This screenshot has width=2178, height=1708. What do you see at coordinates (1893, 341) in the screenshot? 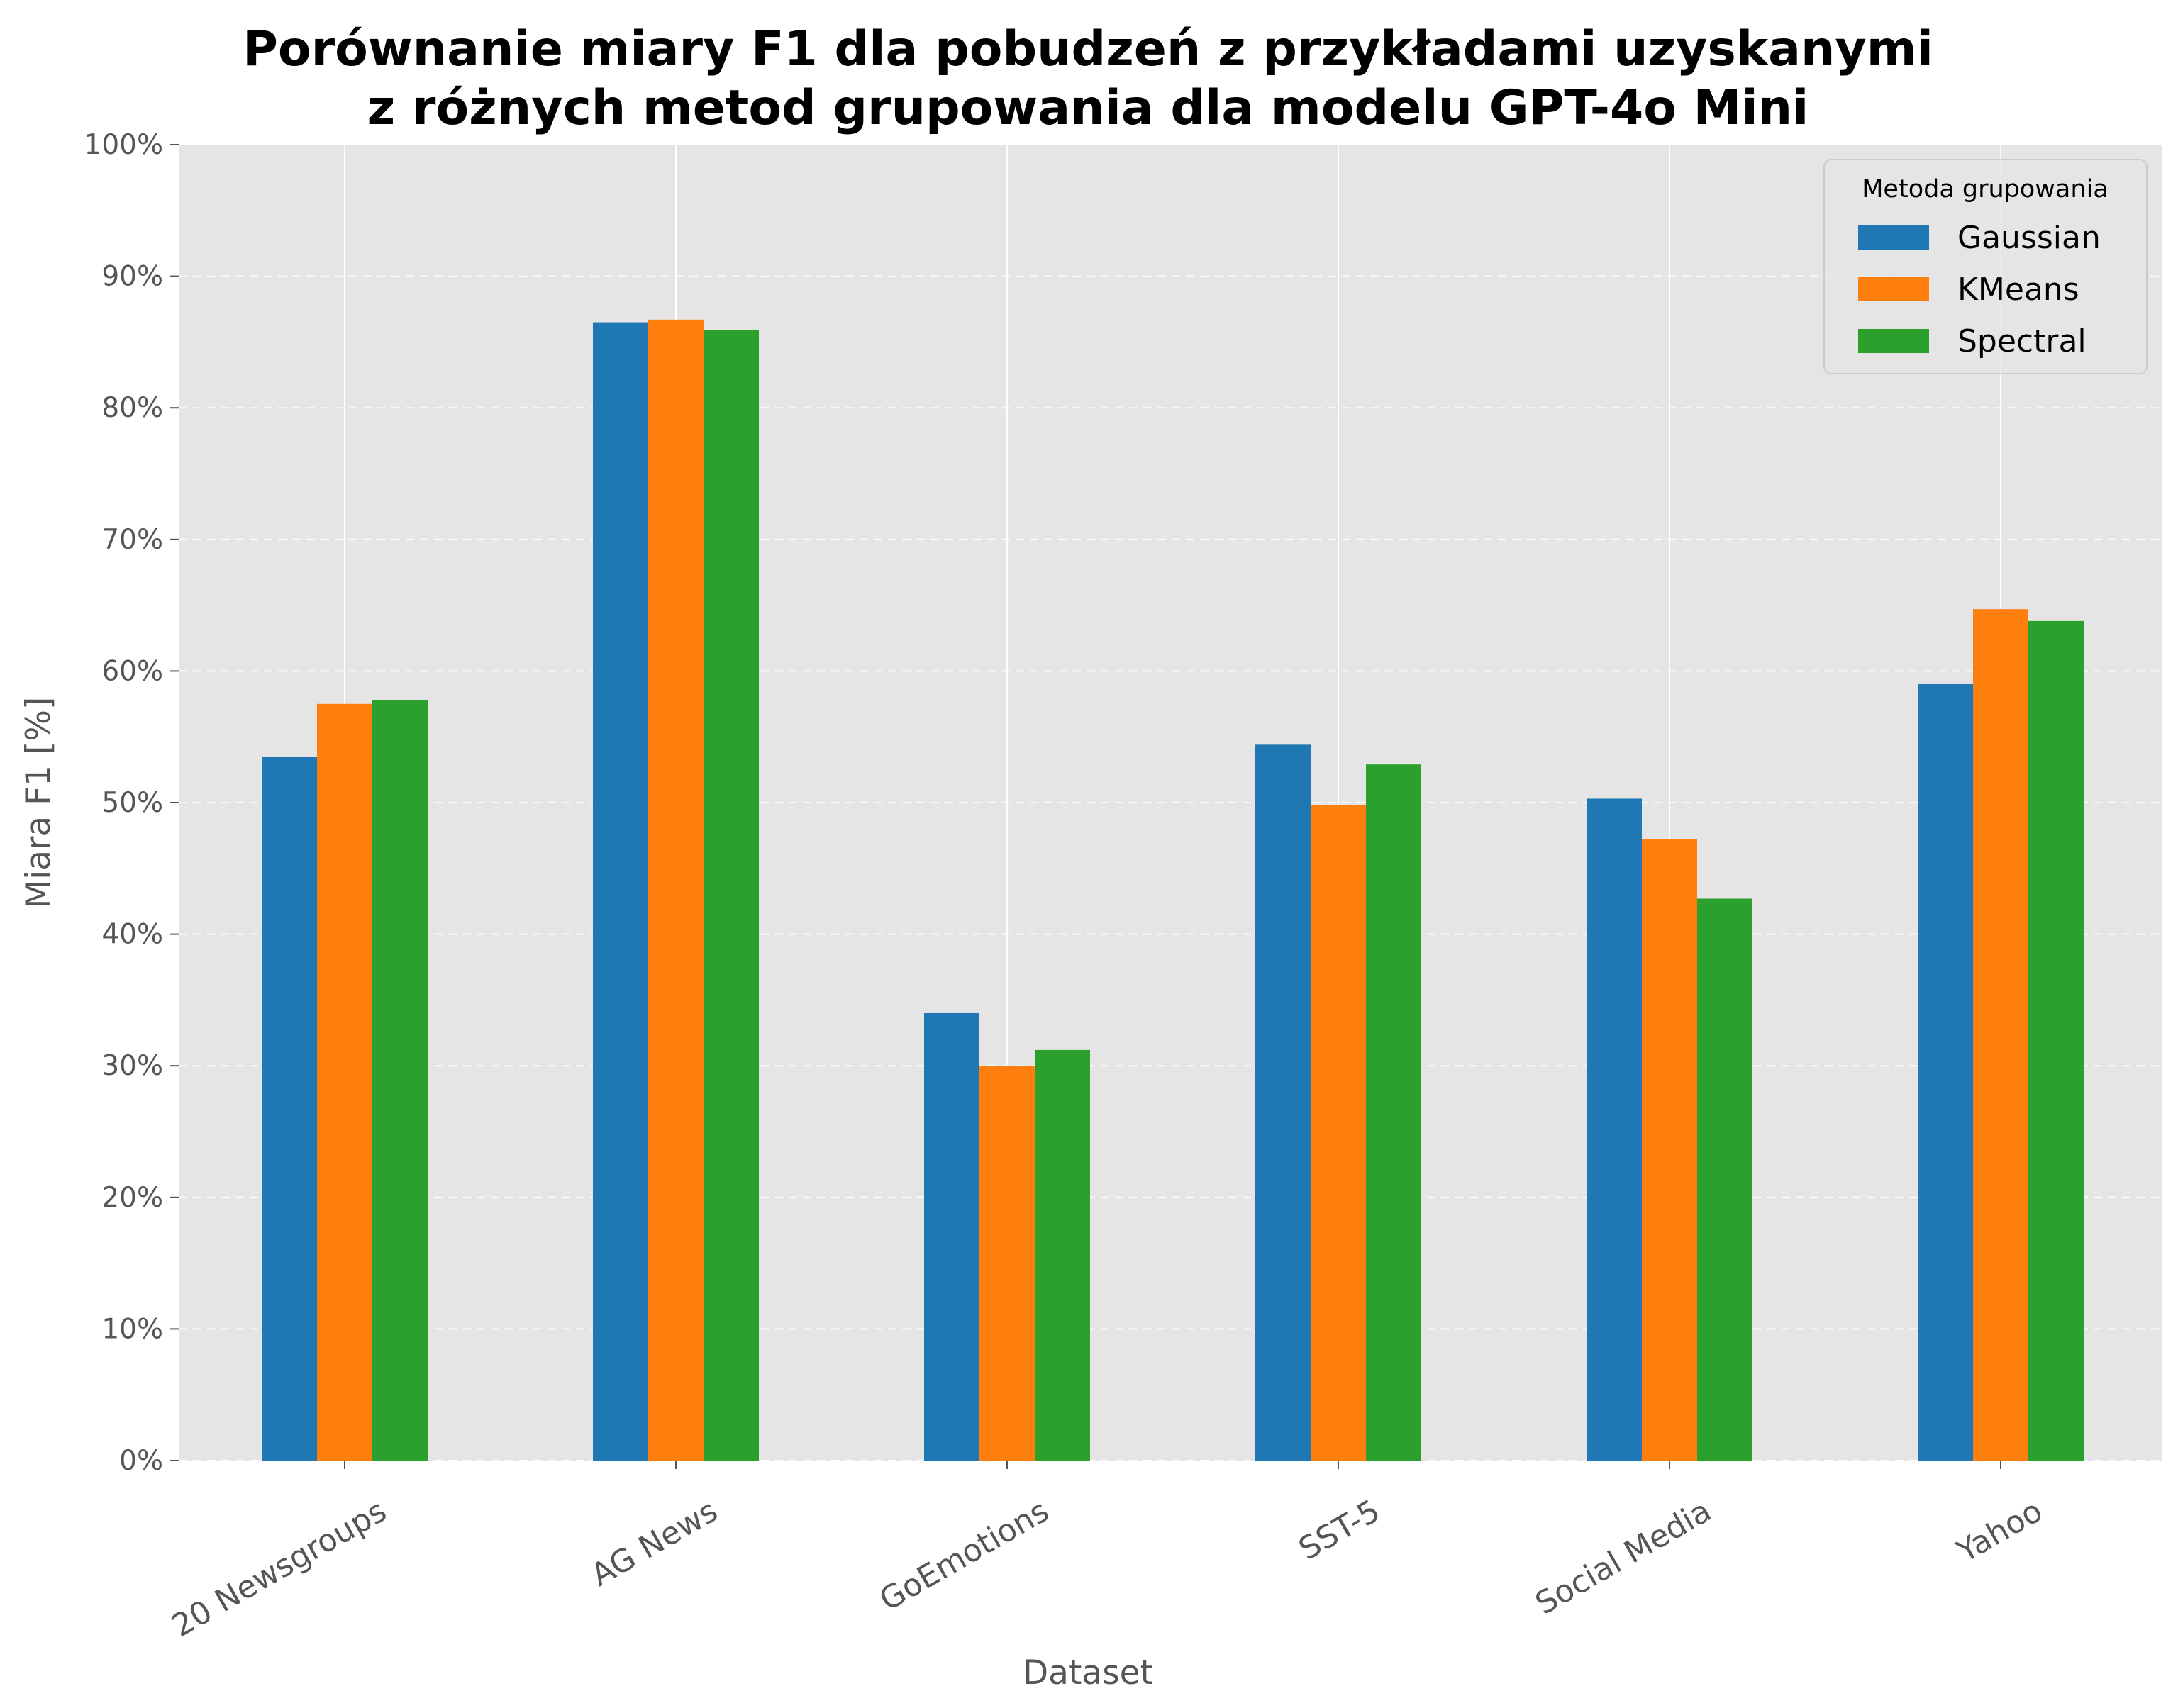
I see `legend-swatch-spectral` at bounding box center [1893, 341].